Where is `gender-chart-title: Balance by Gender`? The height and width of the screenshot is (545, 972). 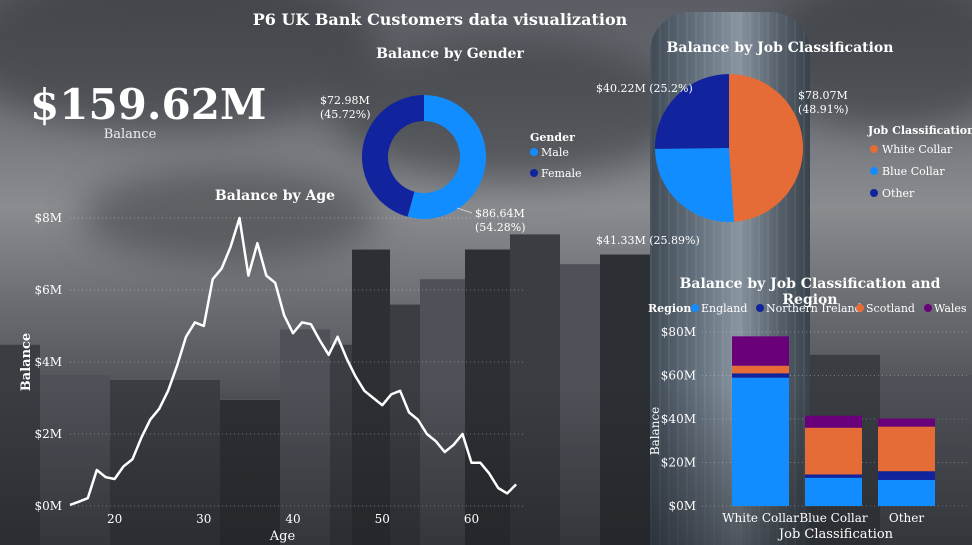 gender-chart-title: Balance by Gender is located at coordinates (450, 54).